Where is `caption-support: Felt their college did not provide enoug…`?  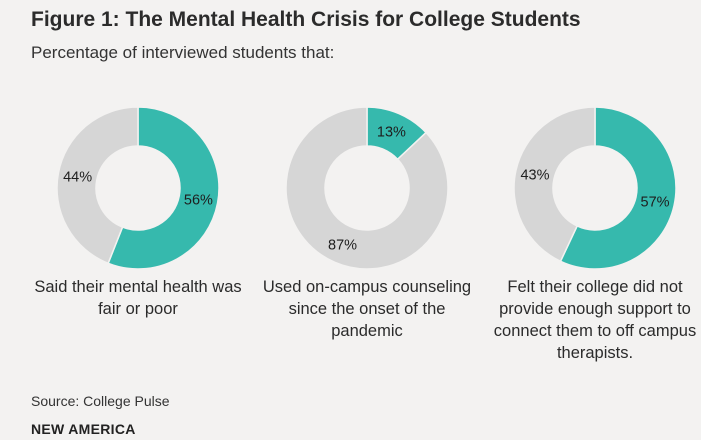
caption-support: Felt their college did not provide enoug… is located at coordinates (595, 320).